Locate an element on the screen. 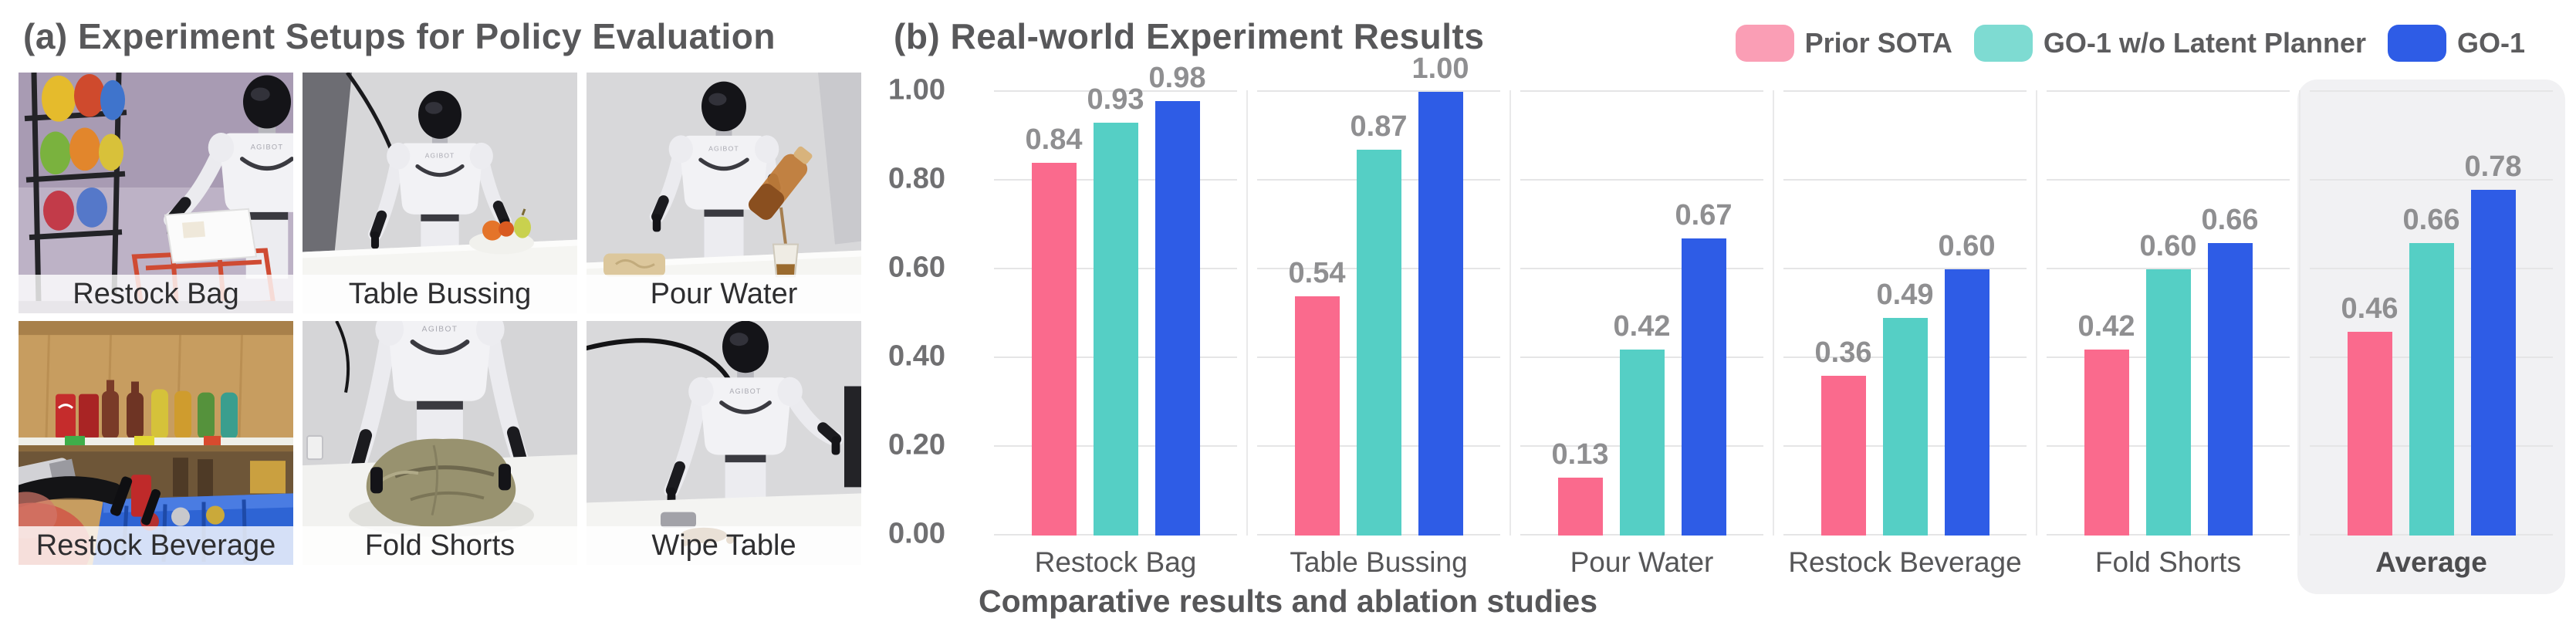 The image size is (2576, 642). chart-group-pour-water: 0.13 0.42 0.67 Pour Water is located at coordinates (1647, 334).